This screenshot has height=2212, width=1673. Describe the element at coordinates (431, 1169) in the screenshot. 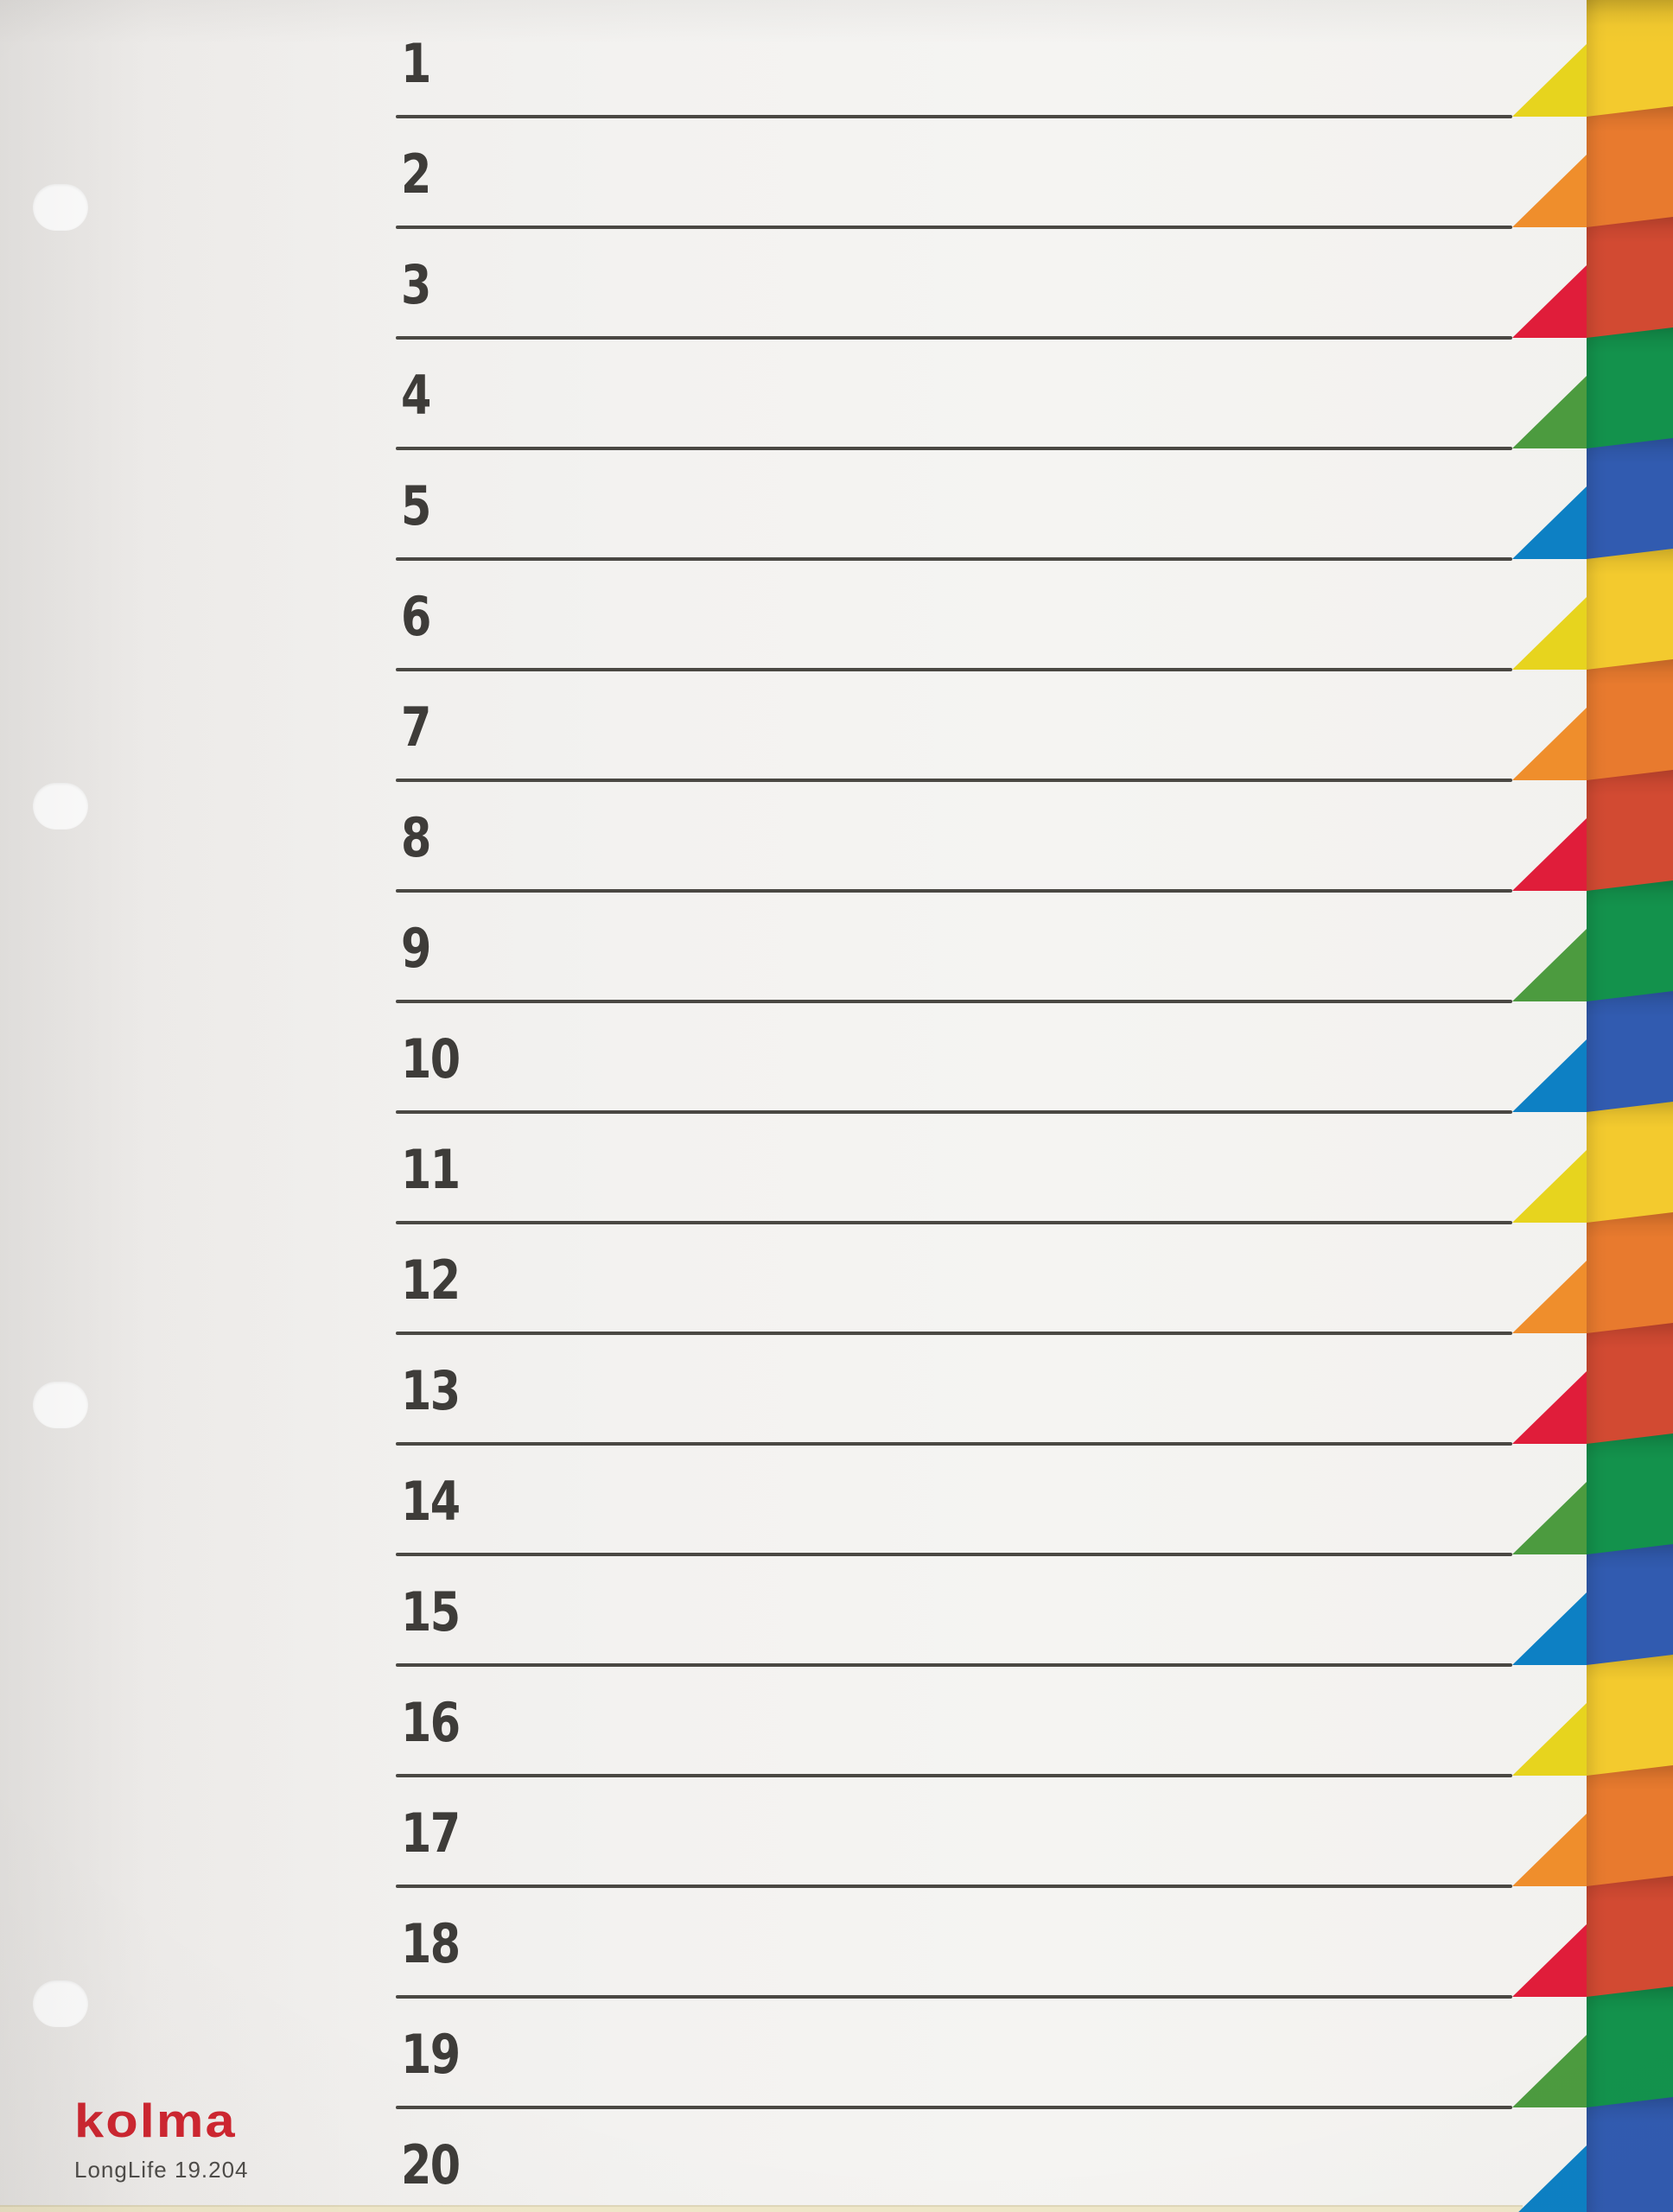

I see `tab-number: 11` at that location.